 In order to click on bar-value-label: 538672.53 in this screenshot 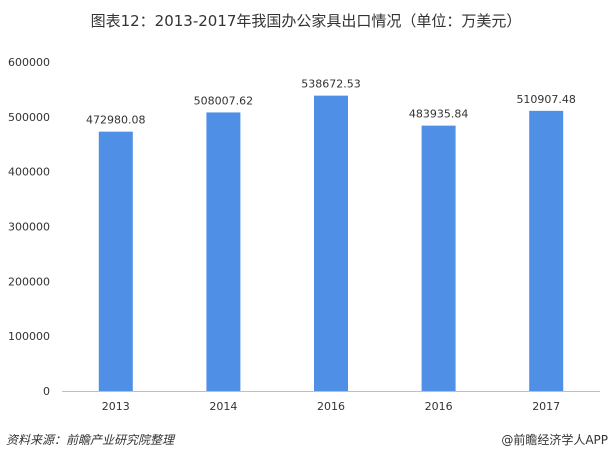, I will do `click(331, 84)`.